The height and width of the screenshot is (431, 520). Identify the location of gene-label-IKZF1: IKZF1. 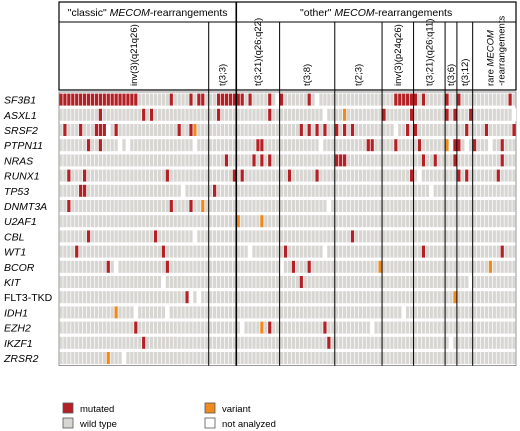
(18, 344).